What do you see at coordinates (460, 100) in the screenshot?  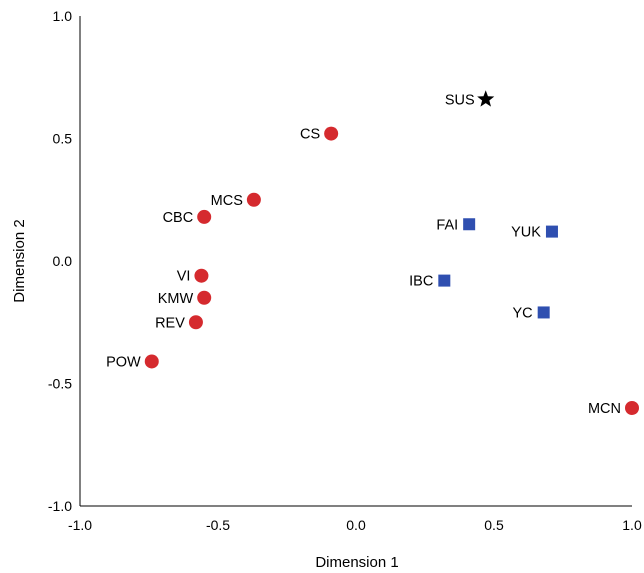 I see `point-label: SUS` at bounding box center [460, 100].